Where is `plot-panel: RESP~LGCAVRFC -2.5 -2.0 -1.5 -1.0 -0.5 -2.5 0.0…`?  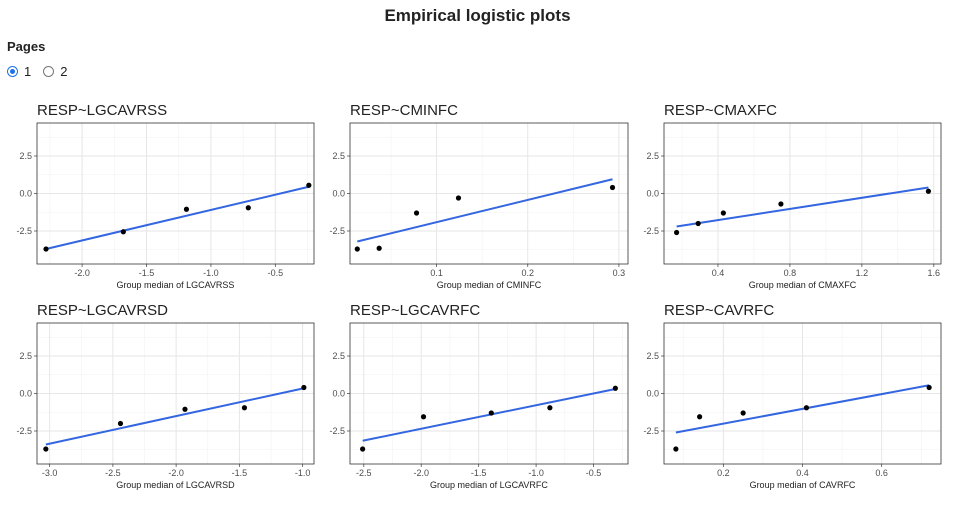
plot-panel: RESP~LGCAVRFC -2.5 -2.0 -1.5 -1.0 -0.5 -2.5 0.0… is located at coordinates (479, 396).